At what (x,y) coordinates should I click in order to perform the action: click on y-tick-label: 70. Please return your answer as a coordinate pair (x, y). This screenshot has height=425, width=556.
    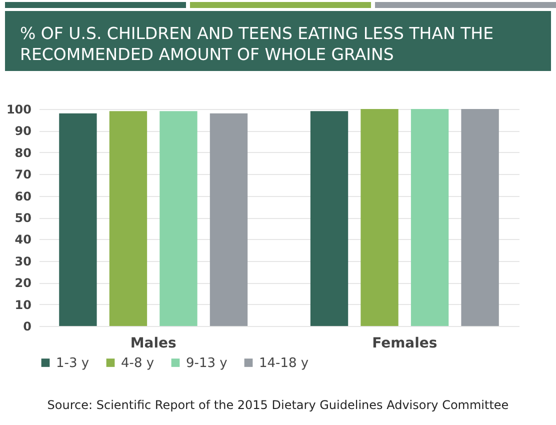
    Looking at the image, I should click on (23, 175).